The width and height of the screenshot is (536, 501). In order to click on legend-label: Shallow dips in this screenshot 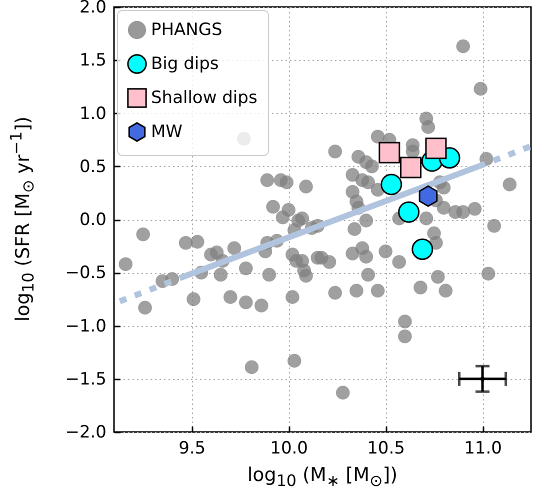, I will do `click(204, 98)`.